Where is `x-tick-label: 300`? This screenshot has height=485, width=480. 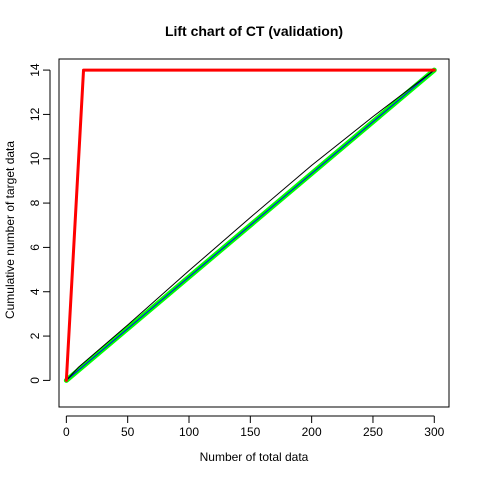
x-tick-label: 300 is located at coordinates (434, 432).